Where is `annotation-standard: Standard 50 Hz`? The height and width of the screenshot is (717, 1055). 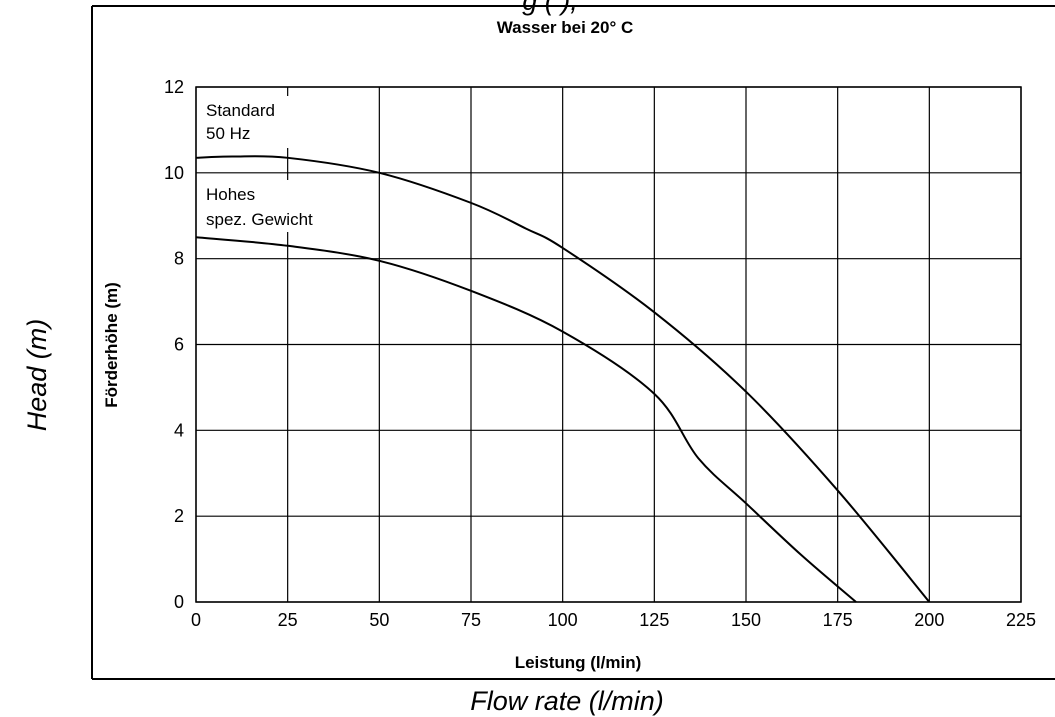 annotation-standard: Standard 50 Hz is located at coordinates (250, 122).